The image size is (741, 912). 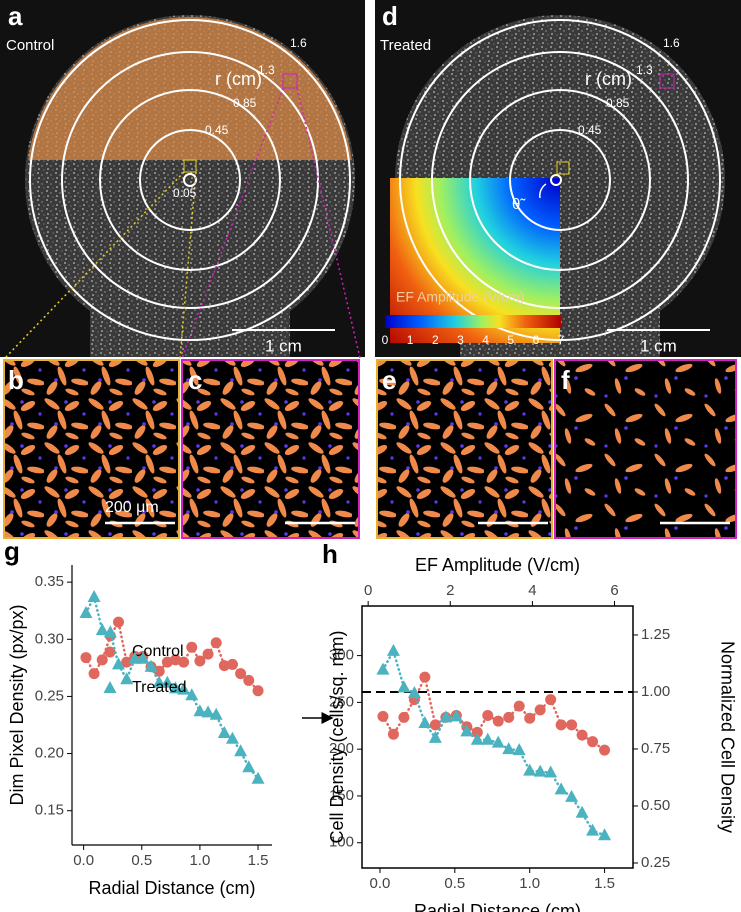 I want to click on ring-label: 1.3, so click(x=644, y=70).